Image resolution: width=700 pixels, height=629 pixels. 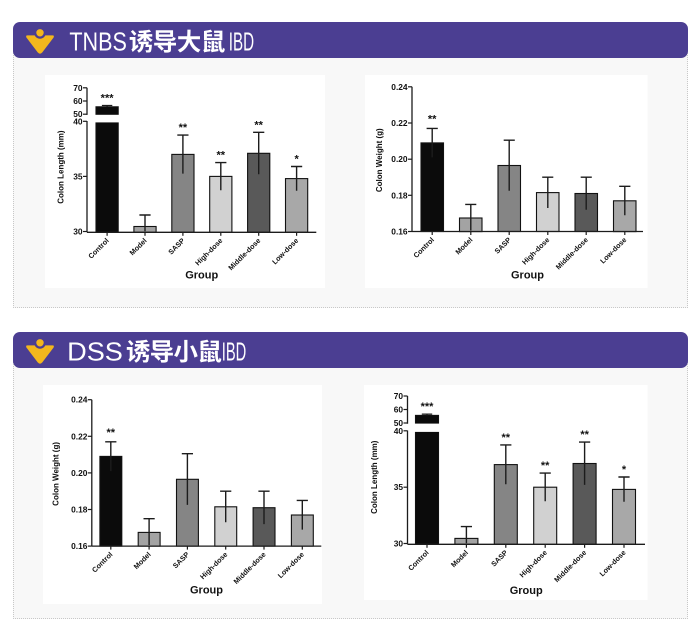 What do you see at coordinates (98, 41) in the screenshot?
I see `svg-text: TNBS` at bounding box center [98, 41].